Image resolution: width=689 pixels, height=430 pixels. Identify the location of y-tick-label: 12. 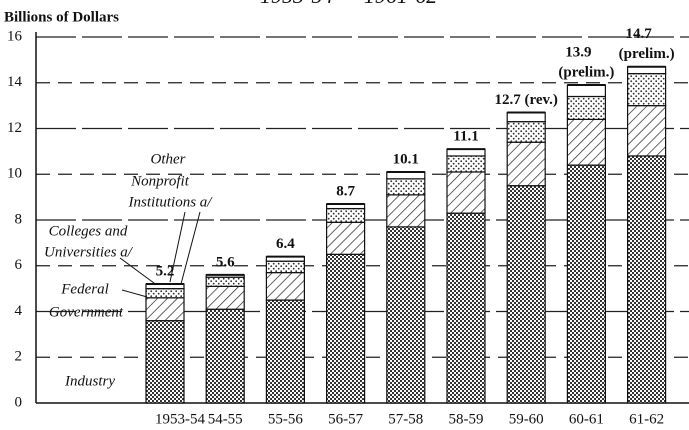
(14, 128).